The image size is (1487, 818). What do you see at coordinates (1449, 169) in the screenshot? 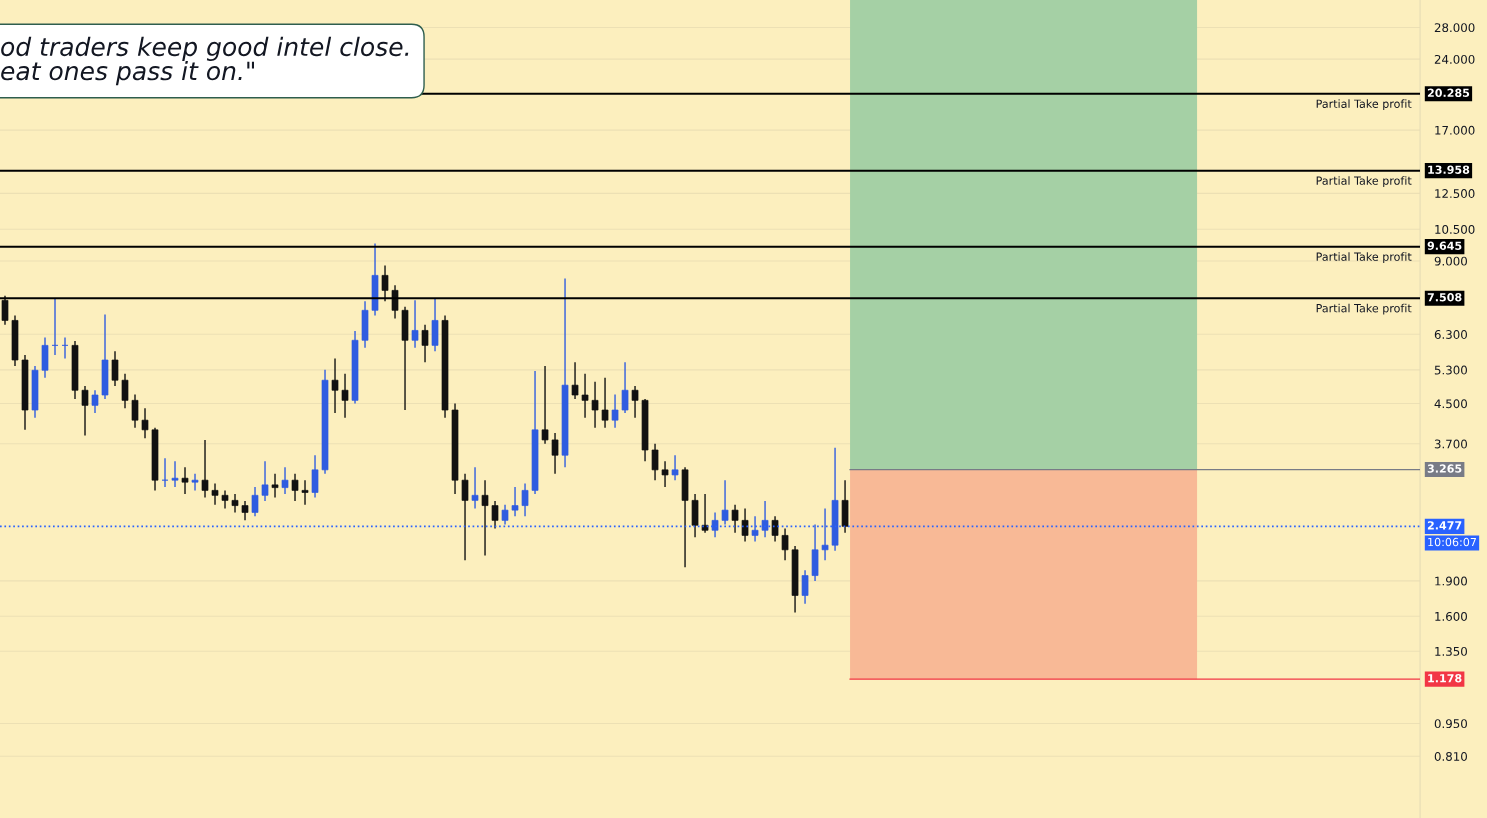
I see `ref-line-label: 13.958` at bounding box center [1449, 169].